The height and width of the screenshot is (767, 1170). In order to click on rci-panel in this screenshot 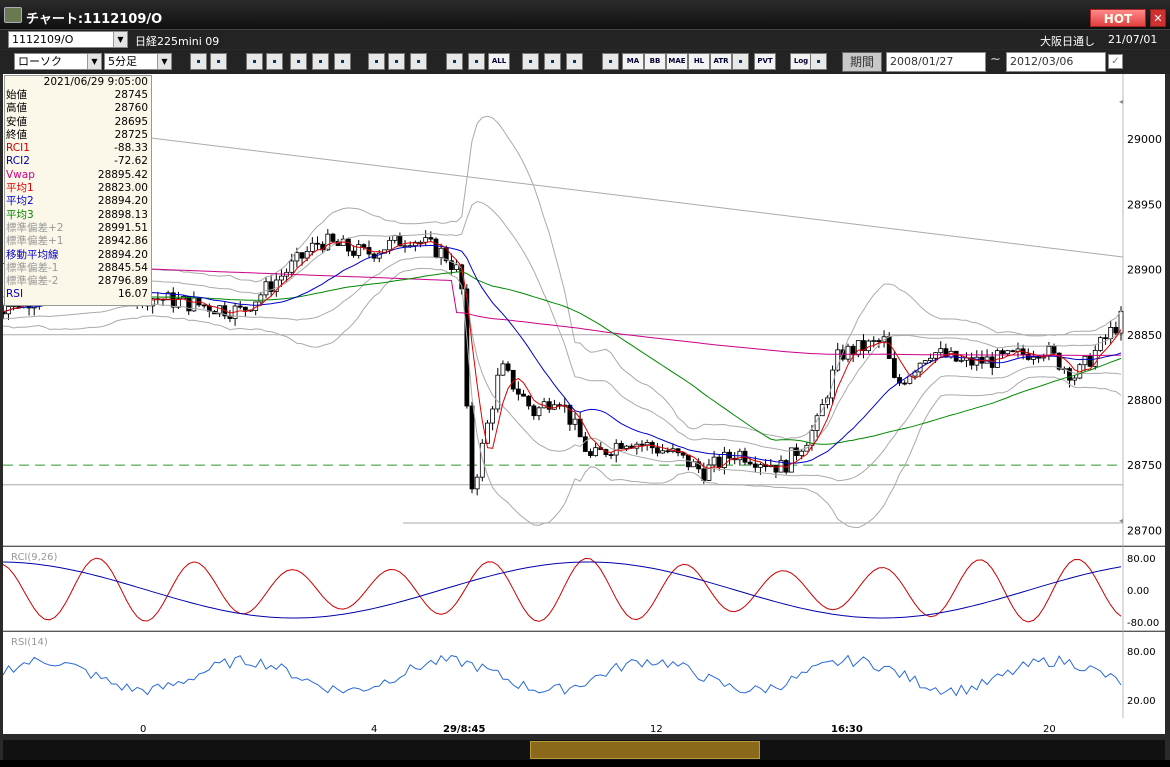, I will do `click(584, 589)`.